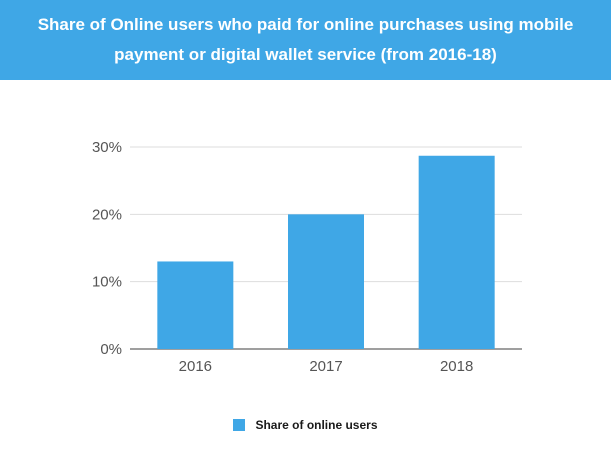 The width and height of the screenshot is (611, 452). I want to click on x-tick-label: 2016, so click(195, 366).